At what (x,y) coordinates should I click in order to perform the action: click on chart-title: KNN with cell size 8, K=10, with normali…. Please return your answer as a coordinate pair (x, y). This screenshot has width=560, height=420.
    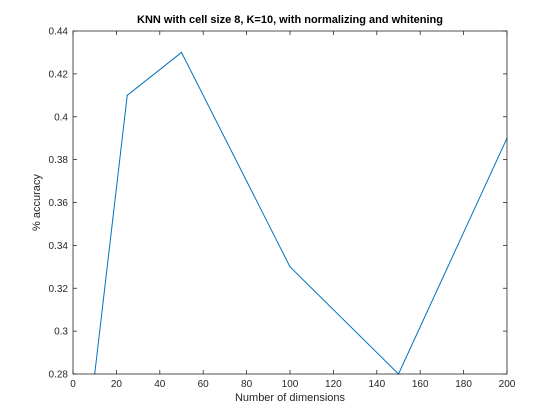
    Looking at the image, I should click on (290, 20).